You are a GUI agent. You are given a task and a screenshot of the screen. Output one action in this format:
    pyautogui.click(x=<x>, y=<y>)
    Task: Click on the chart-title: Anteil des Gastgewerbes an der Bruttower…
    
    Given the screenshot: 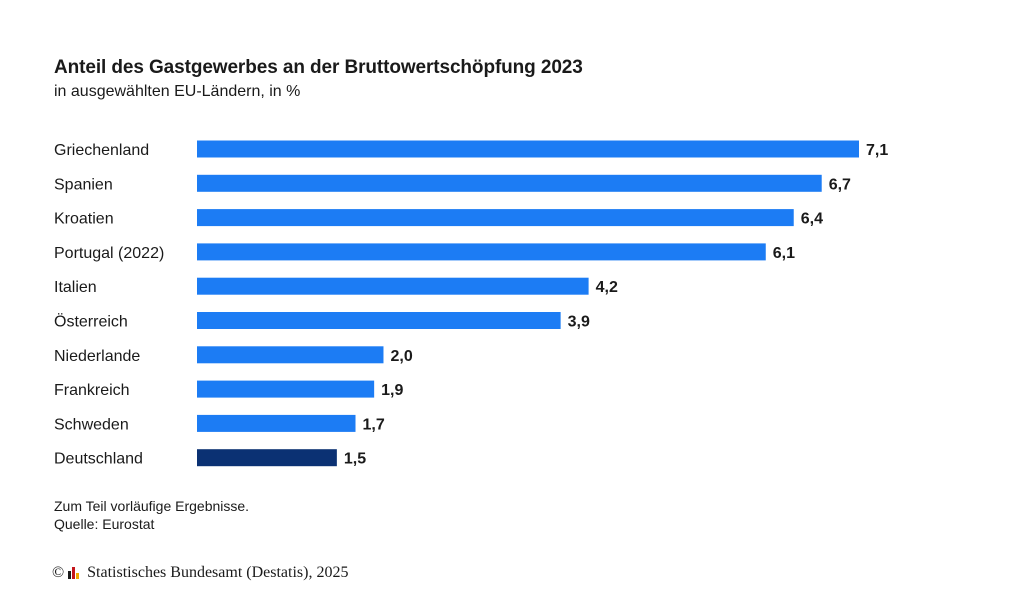 What is the action you would take?
    pyautogui.click(x=318, y=67)
    